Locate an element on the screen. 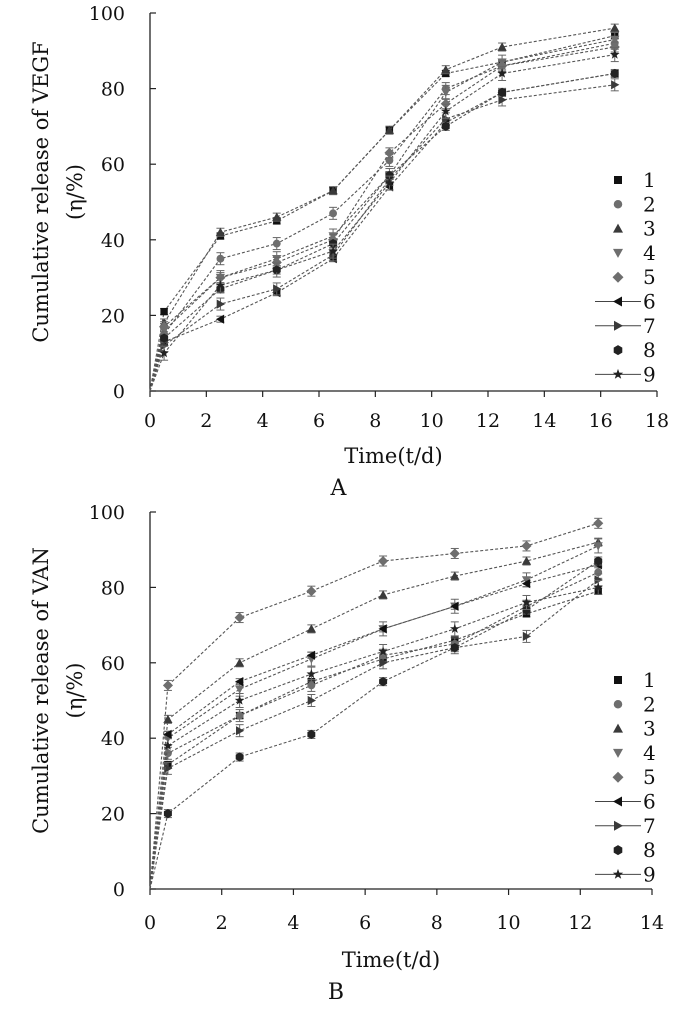  y-axis-label: Cumulative release of VAN is located at coordinates (41, 690).